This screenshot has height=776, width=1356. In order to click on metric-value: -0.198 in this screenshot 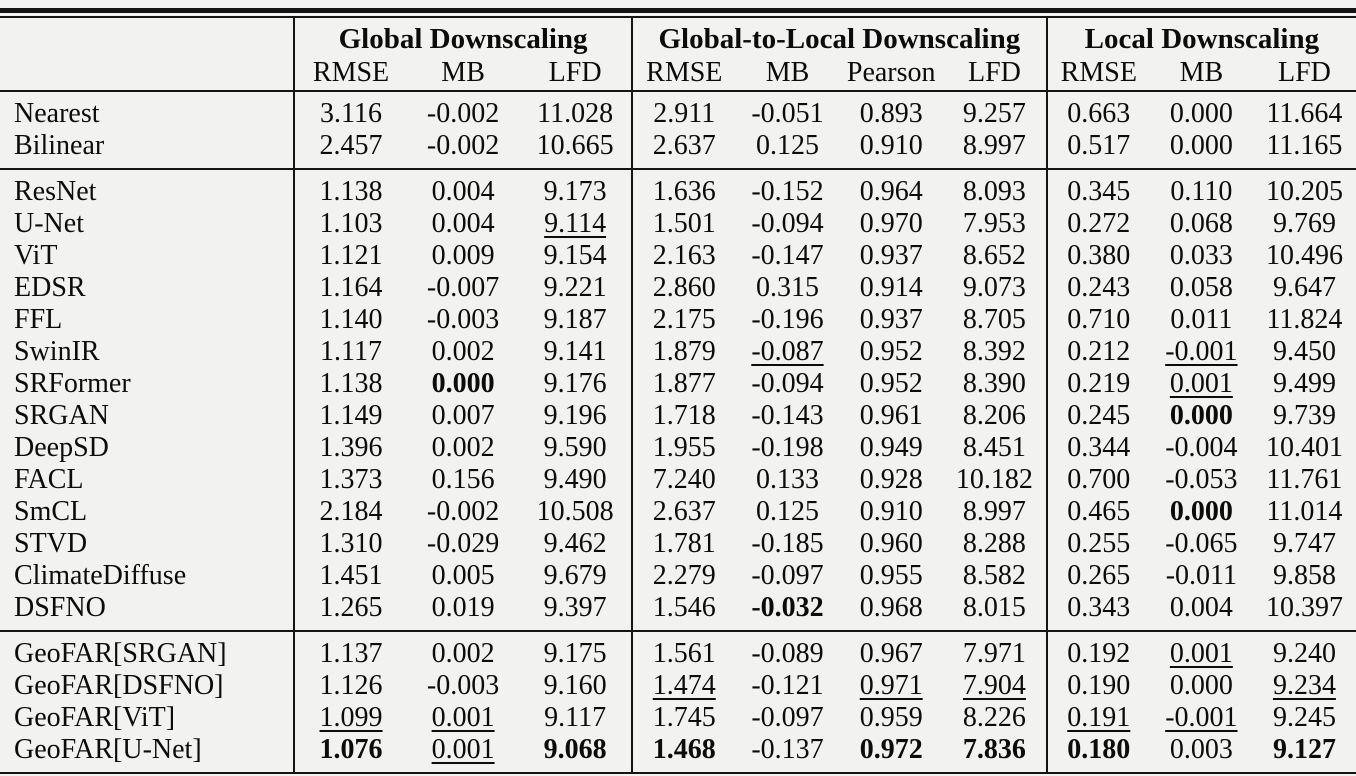, I will do `click(787, 447)`.